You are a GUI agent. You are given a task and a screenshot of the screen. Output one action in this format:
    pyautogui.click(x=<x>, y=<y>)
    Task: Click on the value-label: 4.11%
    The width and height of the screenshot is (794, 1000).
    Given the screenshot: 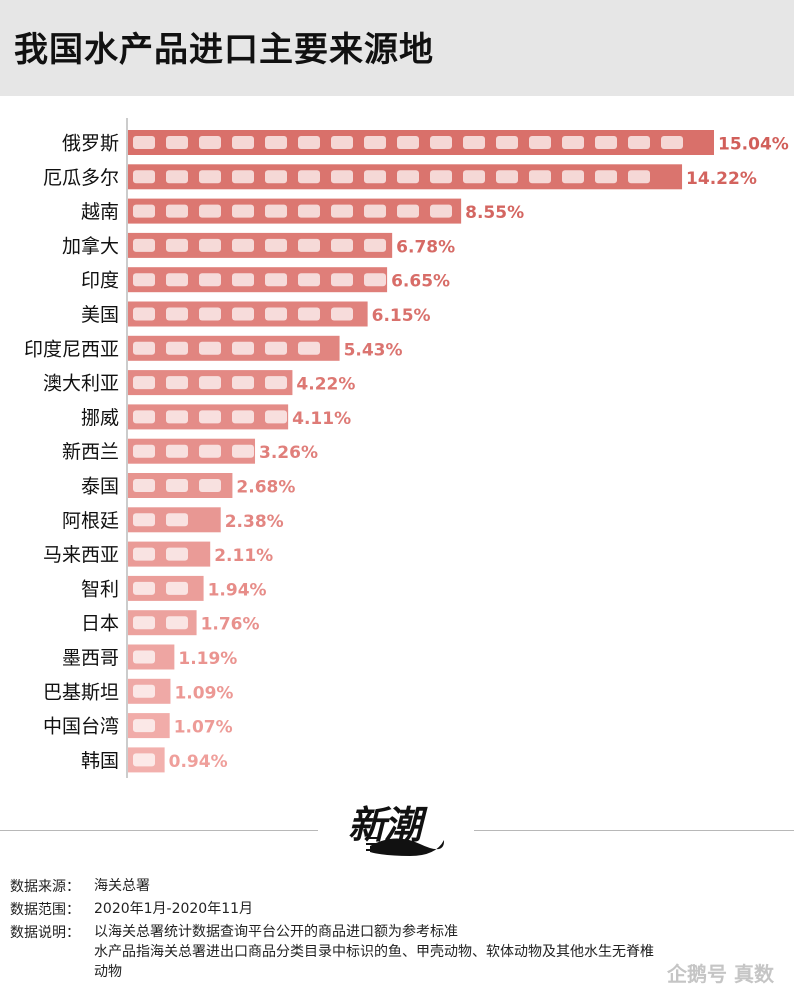 What is the action you would take?
    pyautogui.click(x=321, y=419)
    